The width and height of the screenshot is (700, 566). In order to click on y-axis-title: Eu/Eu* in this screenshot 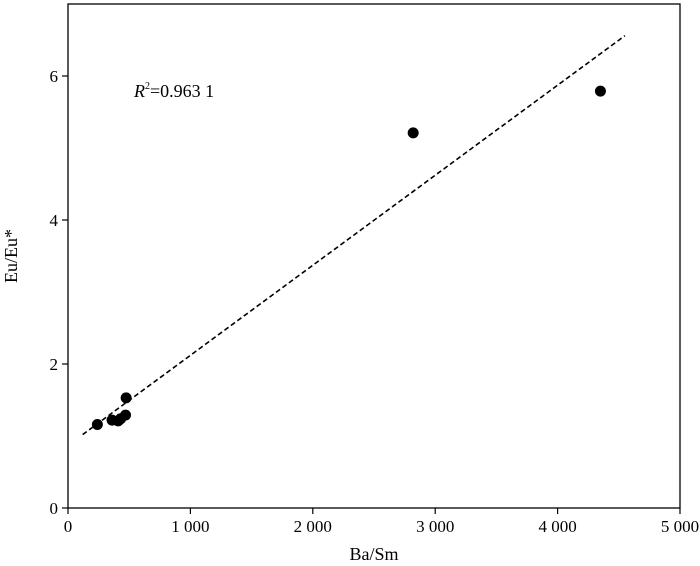, I will do `click(11, 256)`.